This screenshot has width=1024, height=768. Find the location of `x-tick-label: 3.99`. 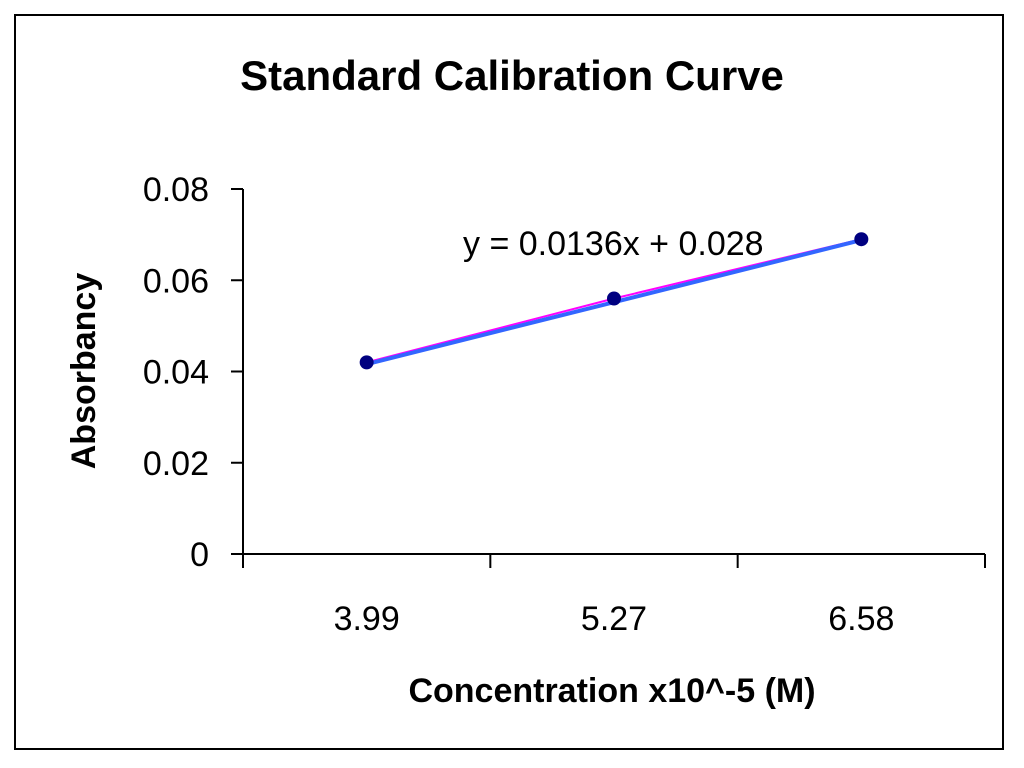

x-tick-label: 3.99 is located at coordinates (367, 619).